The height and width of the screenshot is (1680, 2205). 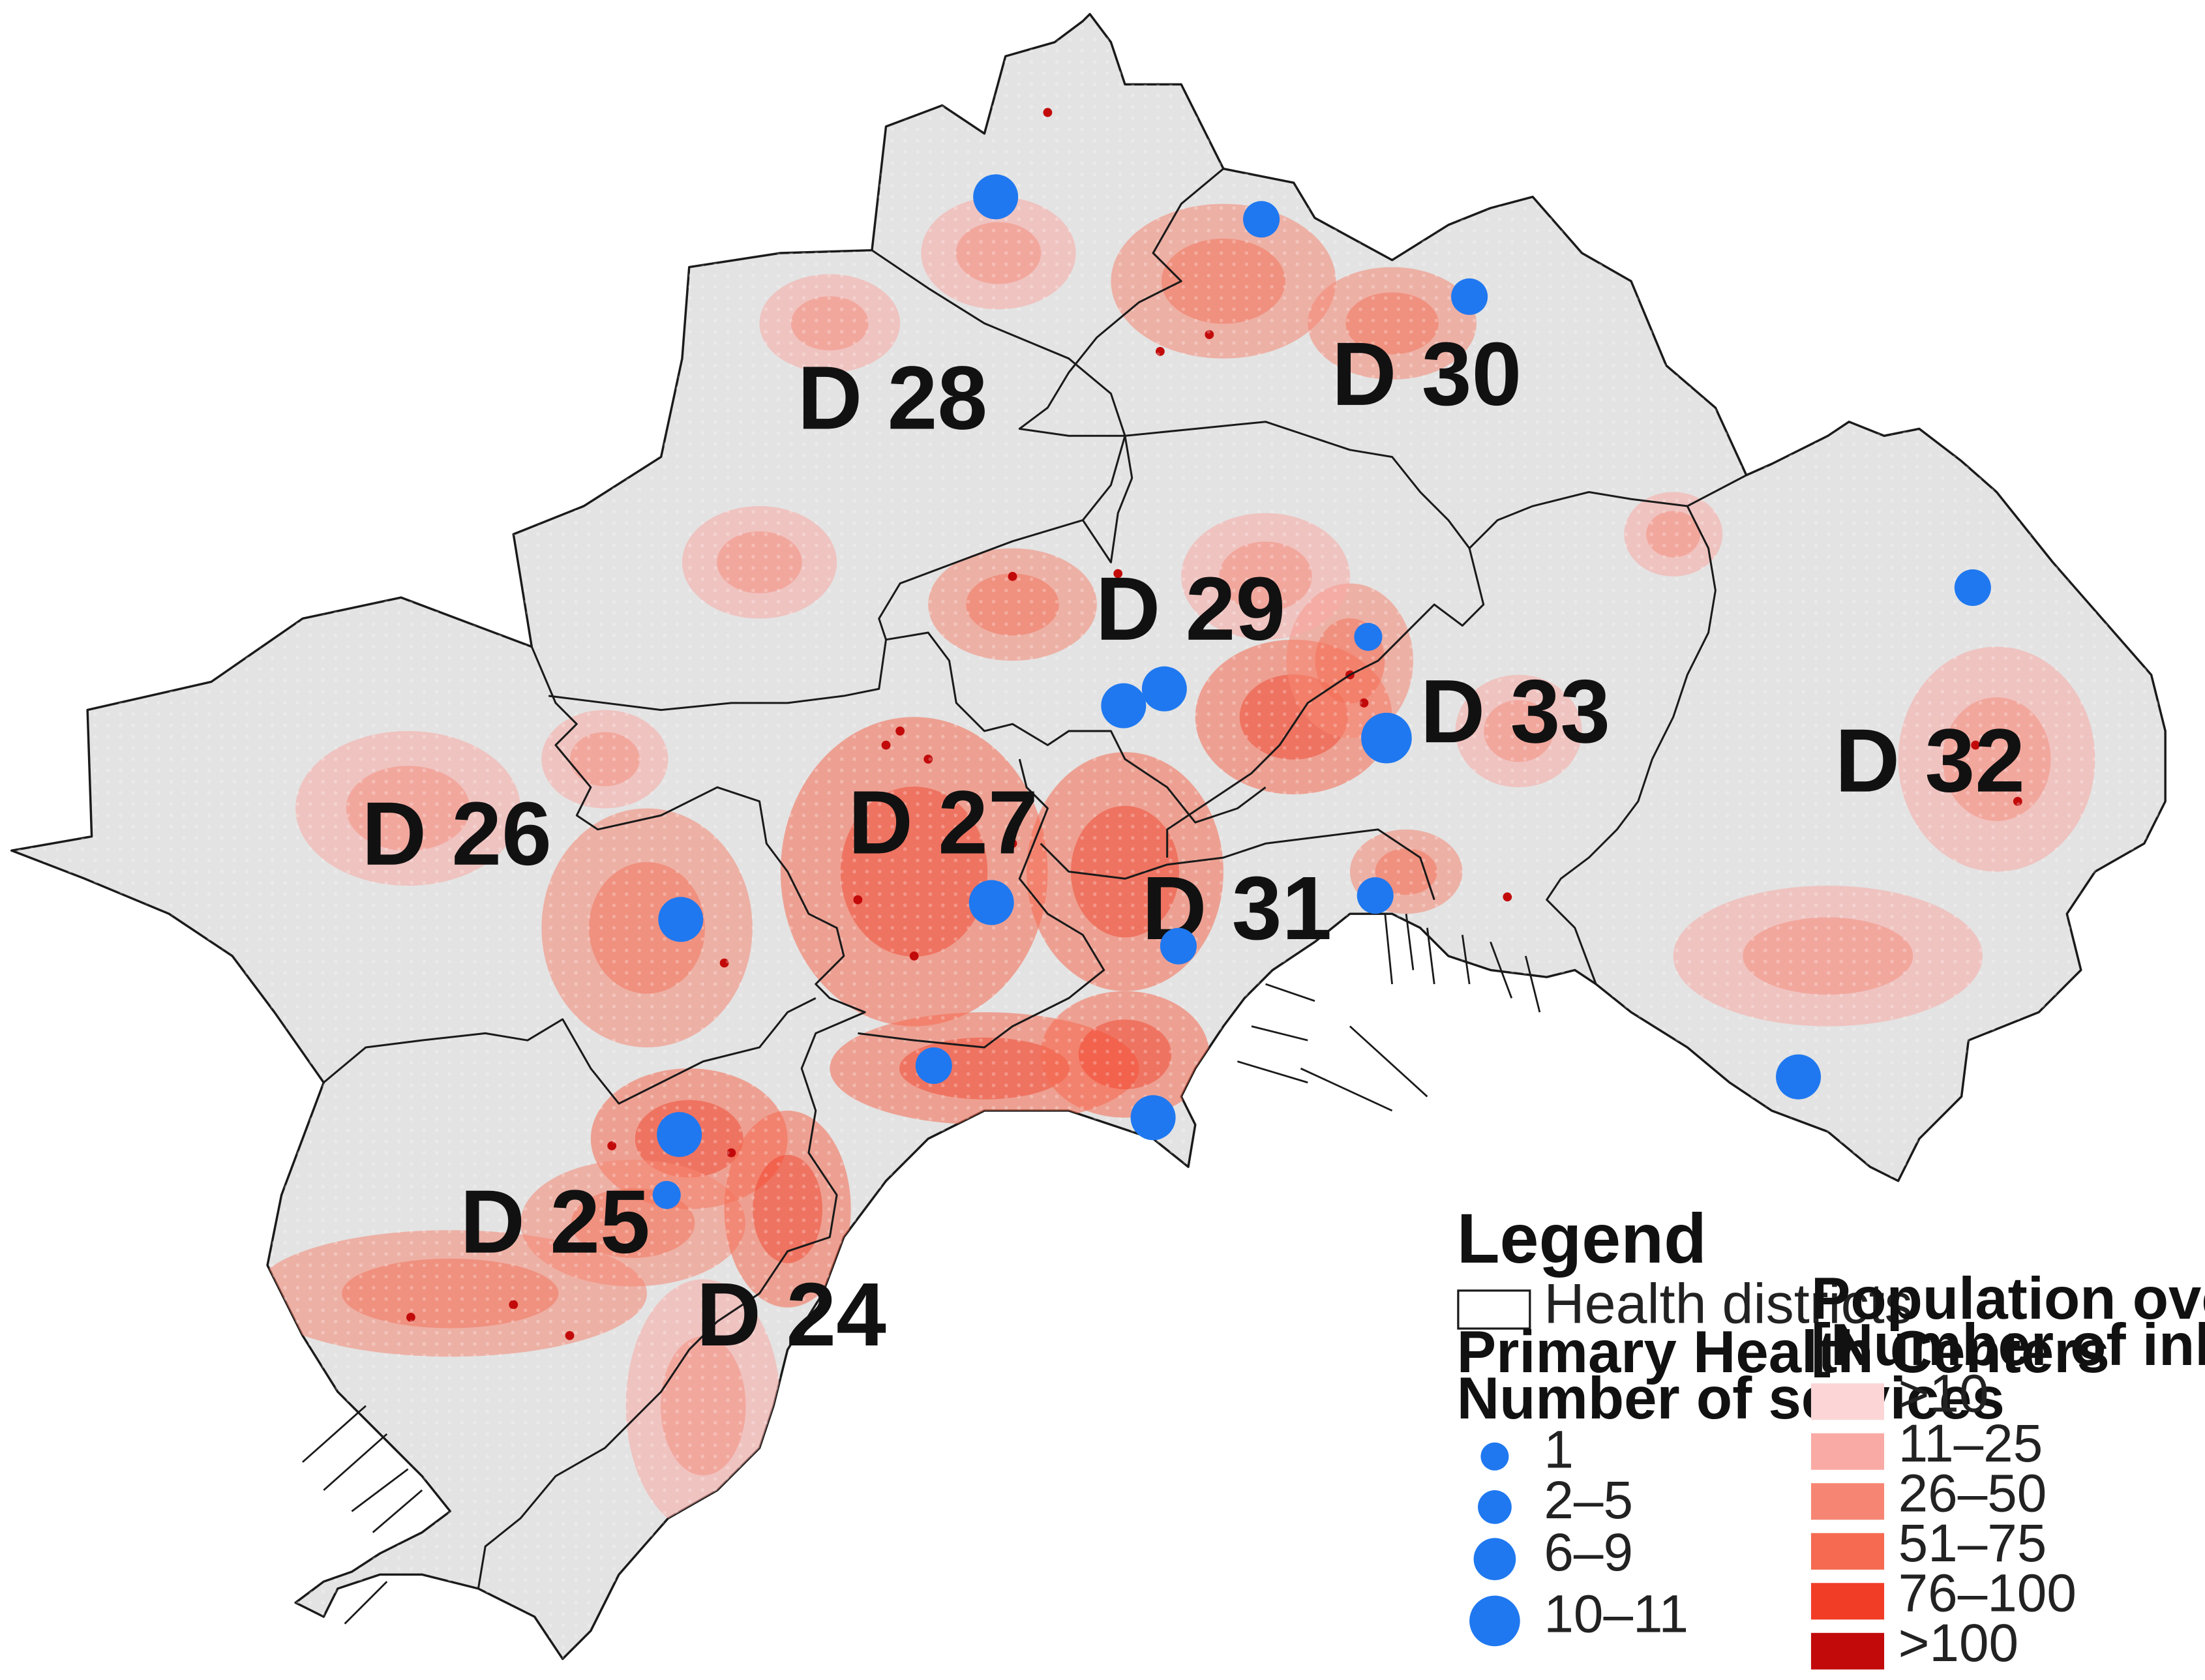 What do you see at coordinates (1944, 1394) in the screenshot?
I see `legend-pop-class-label: >10` at bounding box center [1944, 1394].